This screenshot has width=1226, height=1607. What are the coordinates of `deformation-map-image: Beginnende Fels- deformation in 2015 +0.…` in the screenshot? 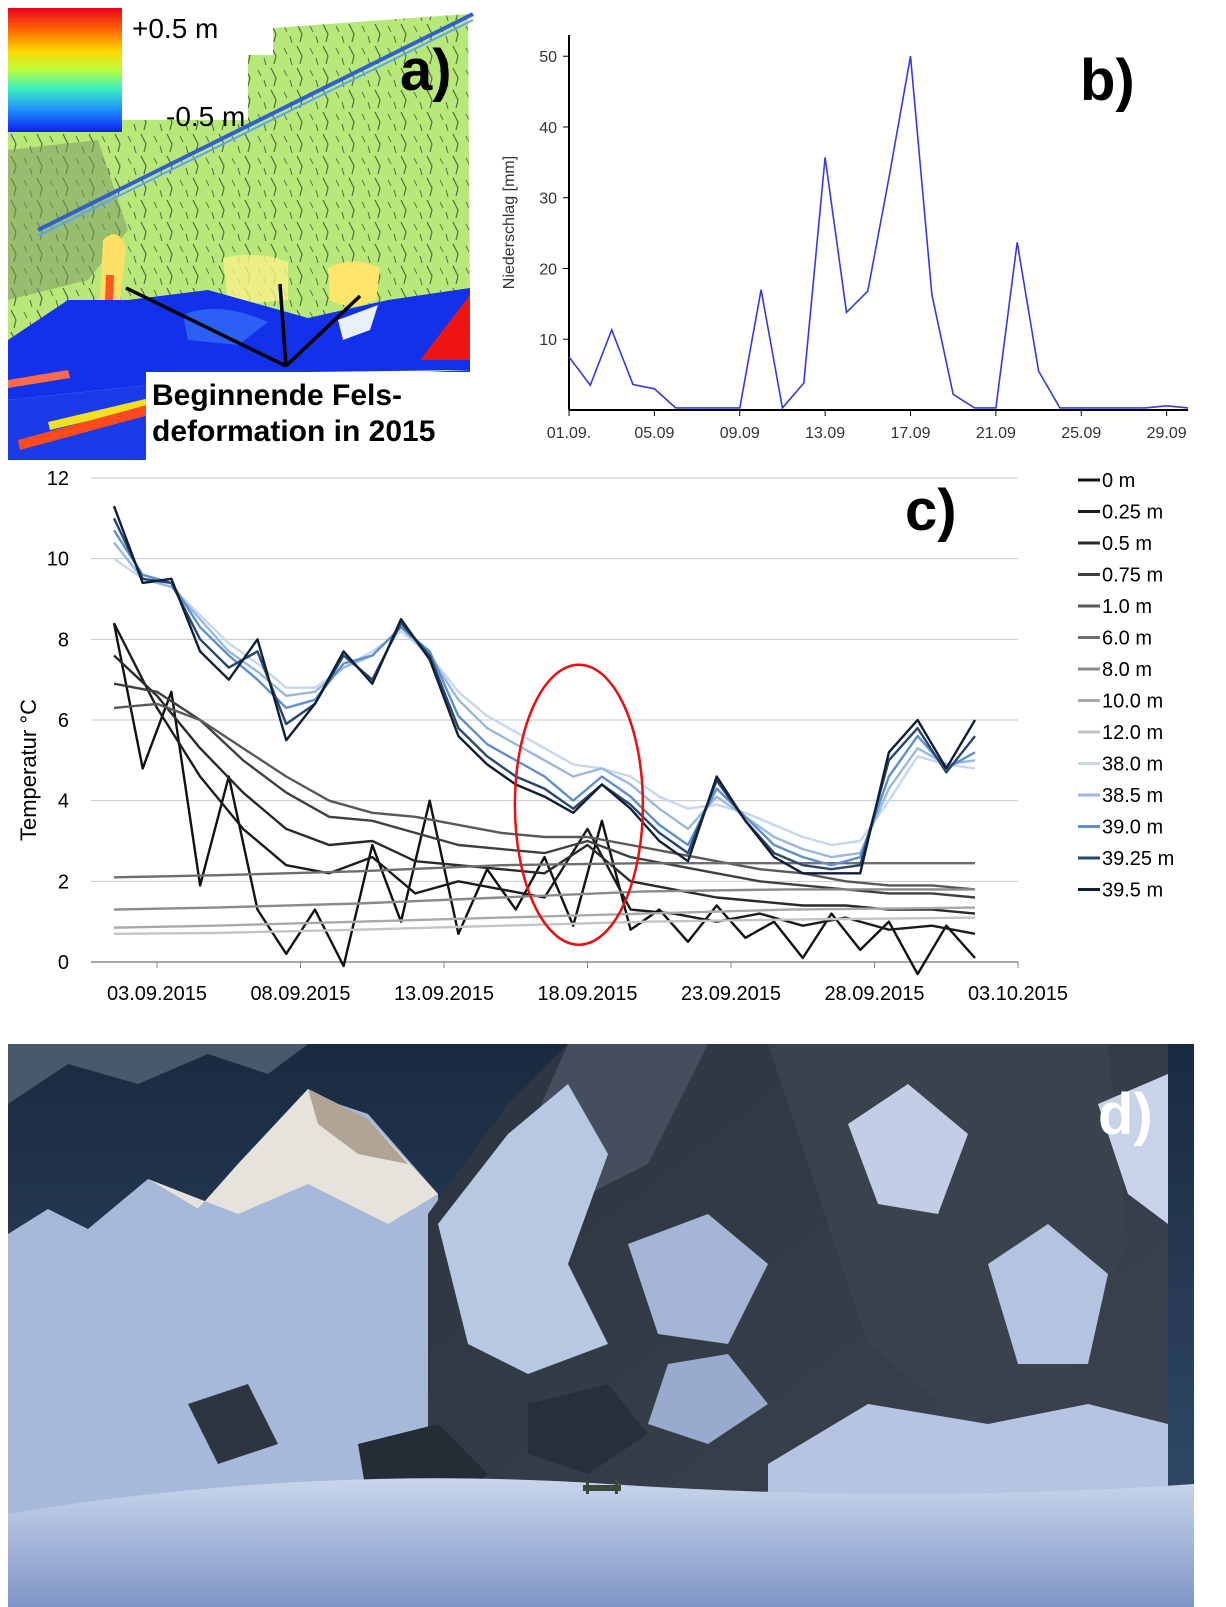 It's located at (242, 230).